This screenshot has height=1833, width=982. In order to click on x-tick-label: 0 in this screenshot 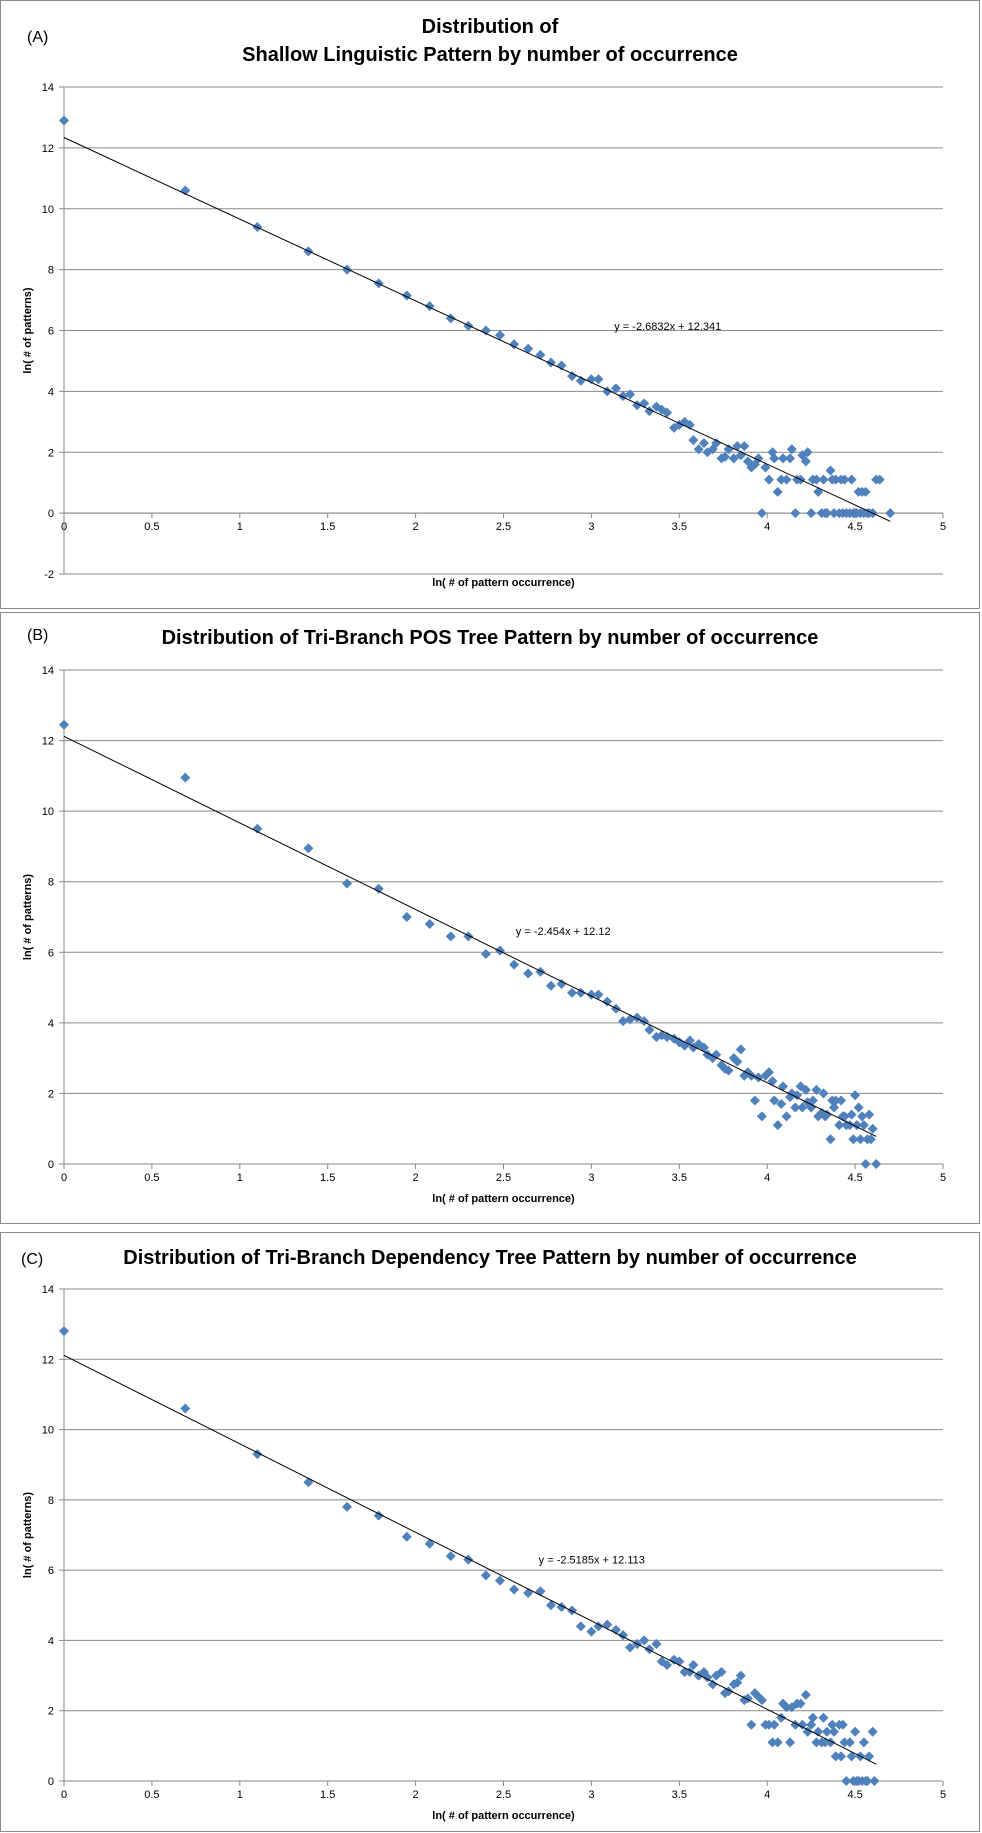, I will do `click(64, 1178)`.